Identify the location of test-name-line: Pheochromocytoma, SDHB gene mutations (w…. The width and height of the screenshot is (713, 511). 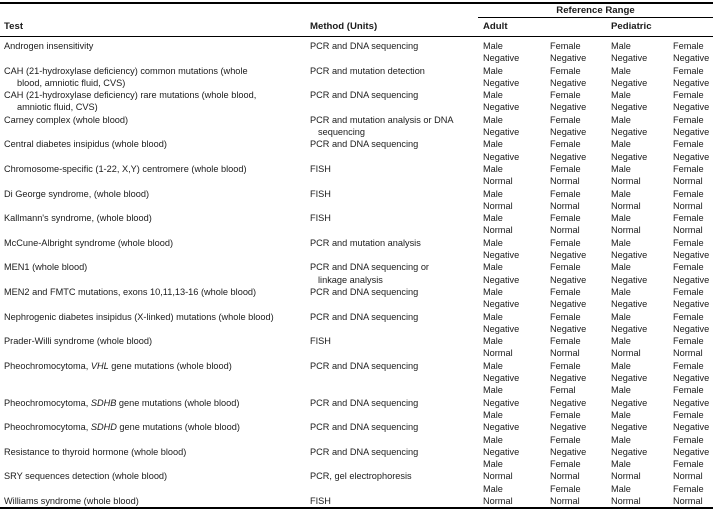
(122, 402).